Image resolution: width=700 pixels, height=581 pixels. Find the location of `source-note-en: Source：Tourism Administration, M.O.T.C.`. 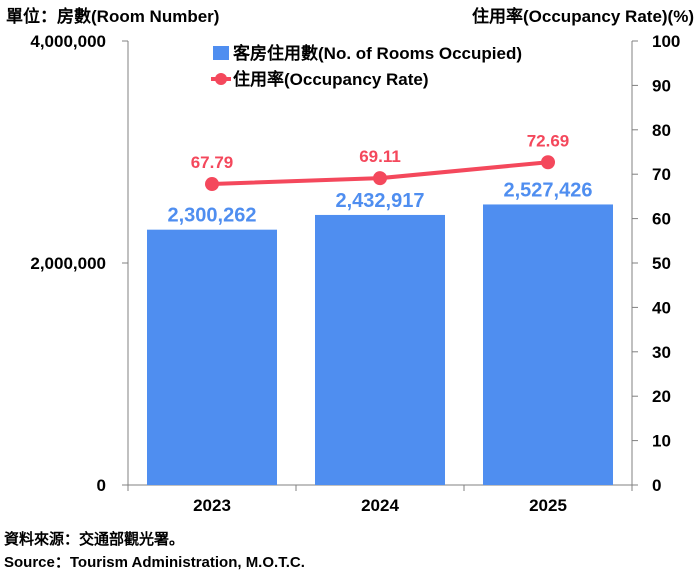

source-note-en: Source：Tourism Administration, M.O.T.C. is located at coordinates (154, 562).